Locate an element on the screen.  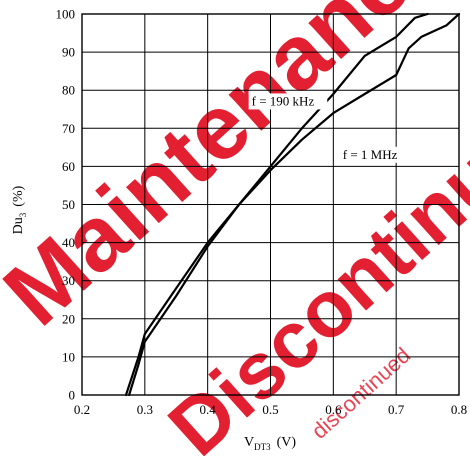
y-tick-label: 50 is located at coordinates (68, 204).